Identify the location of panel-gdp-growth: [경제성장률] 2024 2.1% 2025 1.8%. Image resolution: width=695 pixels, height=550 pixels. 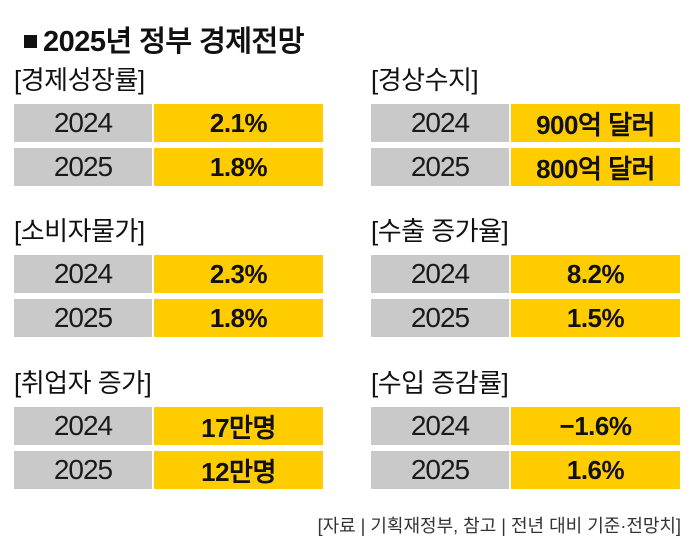
(168, 124).